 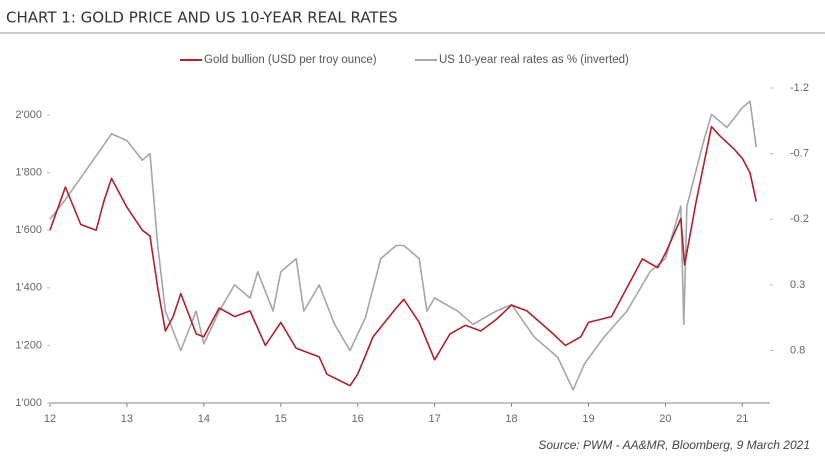 I want to click on x-tick-label: 14, so click(x=204, y=419).